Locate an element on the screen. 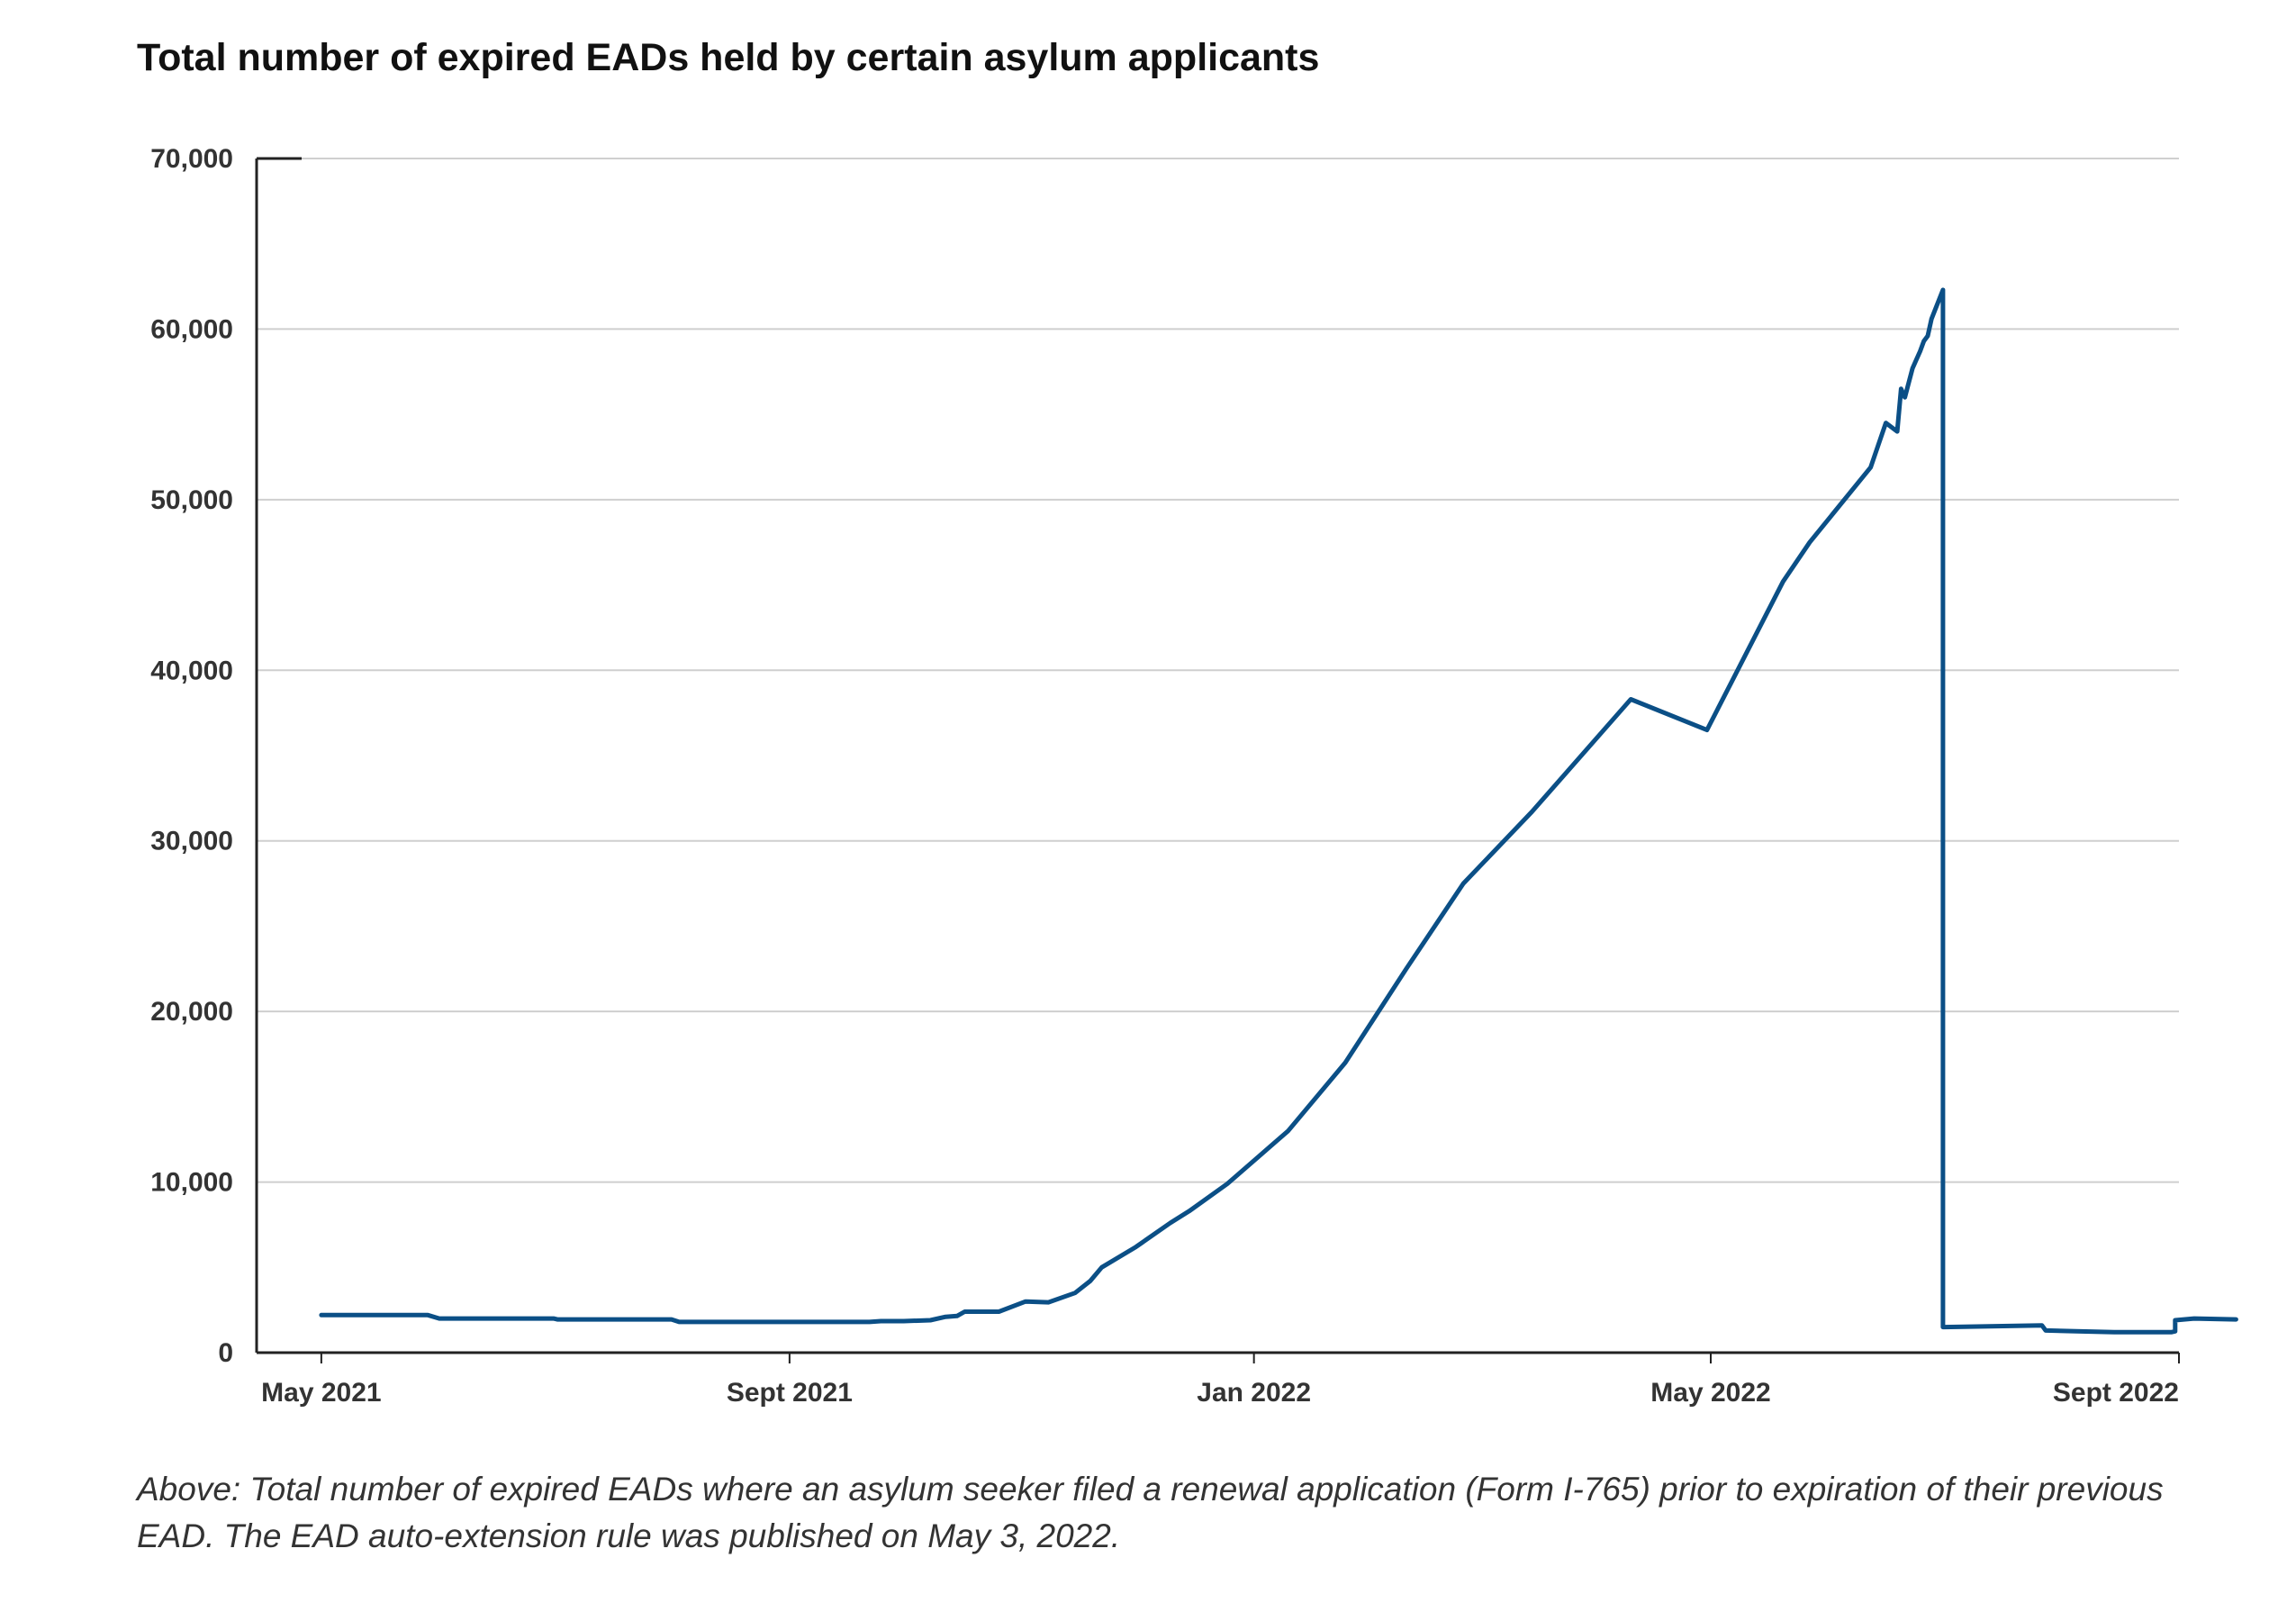 The width and height of the screenshot is (2296, 1603). x-tick-label: May 2022 is located at coordinates (1710, 1393).